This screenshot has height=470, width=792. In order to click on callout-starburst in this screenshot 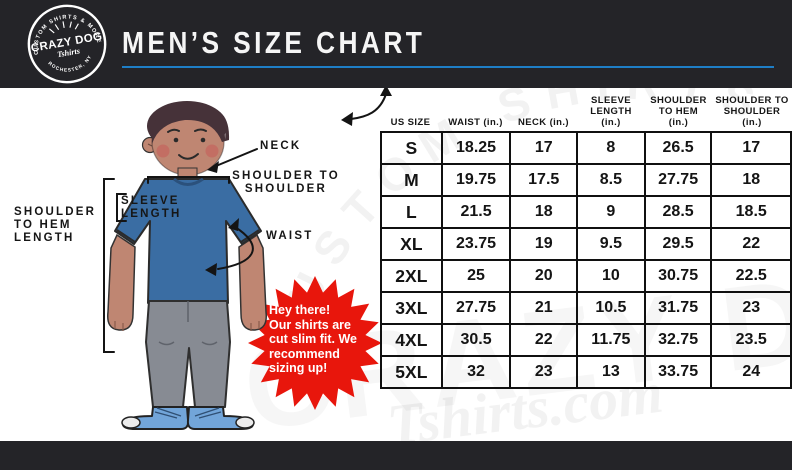, I will do `click(315, 343)`.